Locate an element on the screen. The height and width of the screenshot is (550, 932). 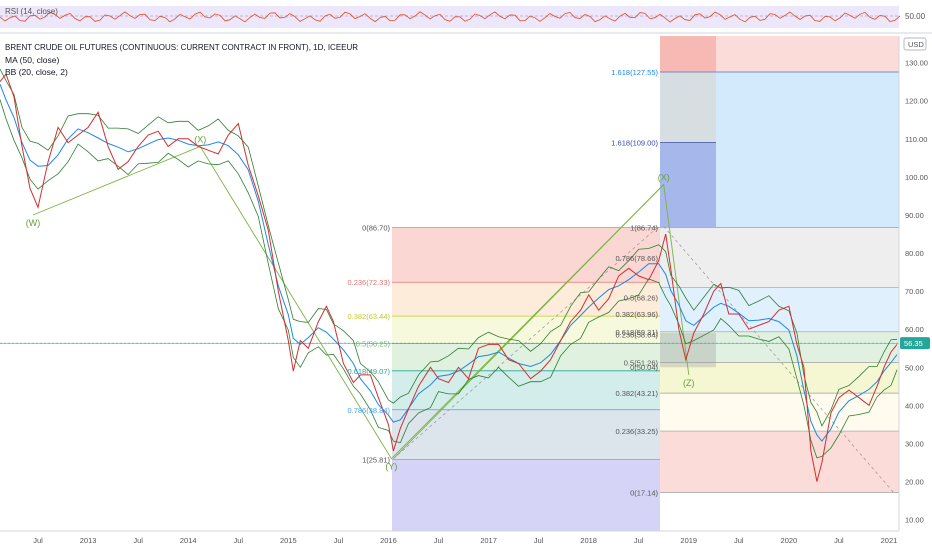
fib-level-label: 0.786(78.66) is located at coordinates (636, 258).